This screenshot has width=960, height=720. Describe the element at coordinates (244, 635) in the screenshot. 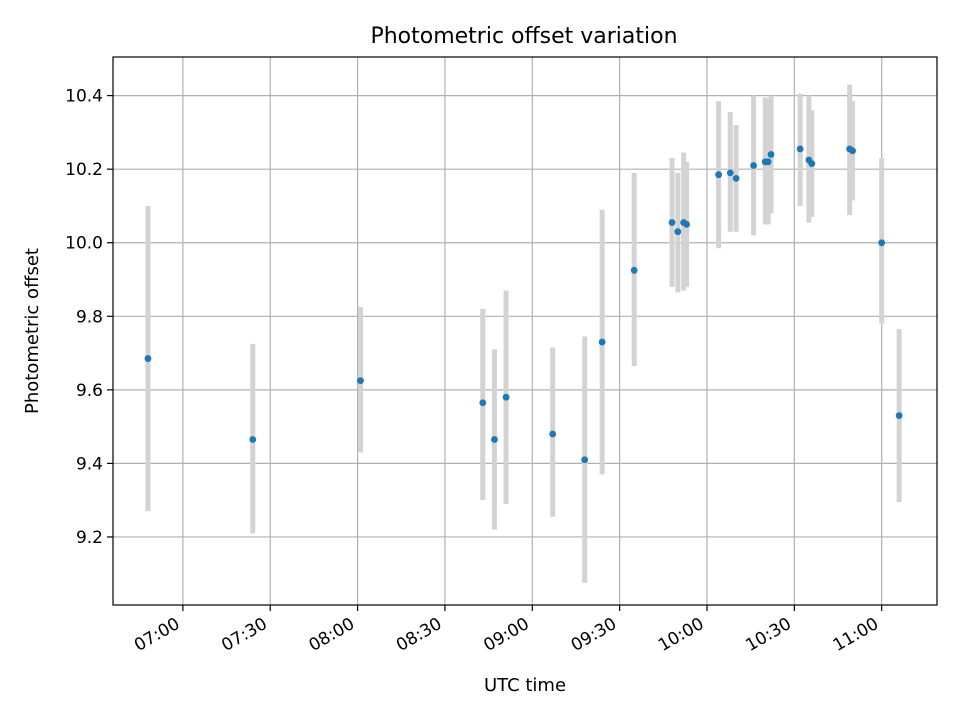

I see `x-tick-label: 07:30` at that location.